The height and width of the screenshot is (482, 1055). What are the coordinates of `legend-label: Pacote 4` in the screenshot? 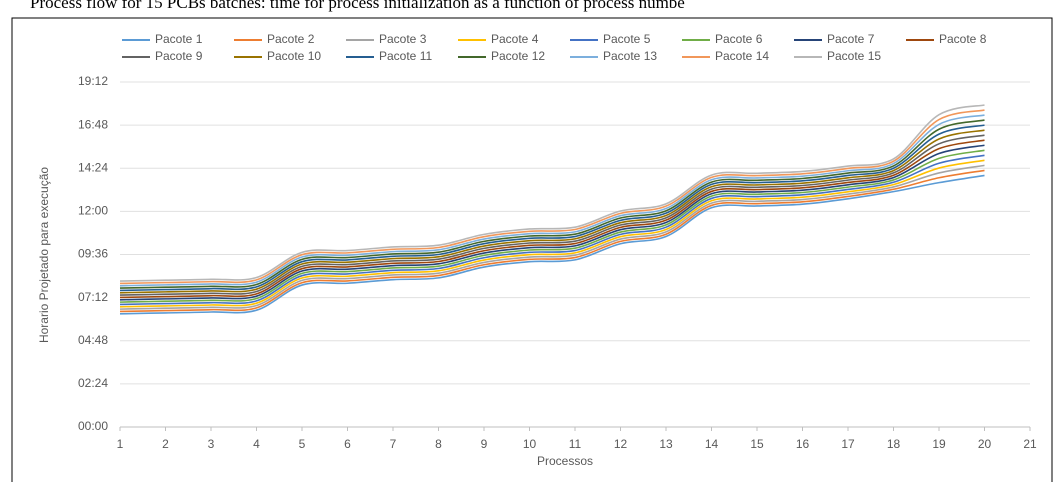 It's located at (515, 39).